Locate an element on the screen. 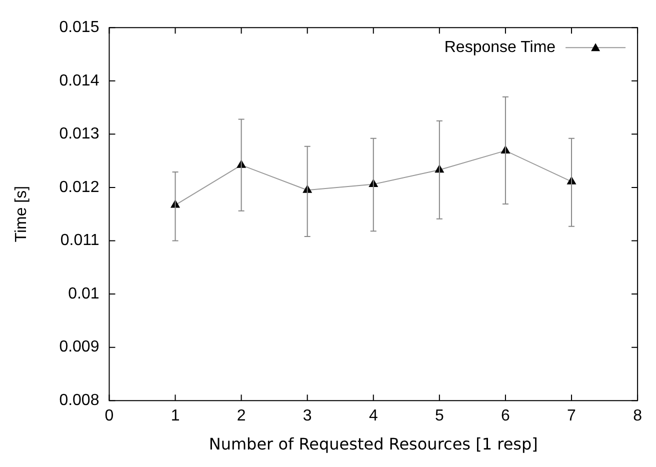  x-tick-label: 4 is located at coordinates (373, 416).